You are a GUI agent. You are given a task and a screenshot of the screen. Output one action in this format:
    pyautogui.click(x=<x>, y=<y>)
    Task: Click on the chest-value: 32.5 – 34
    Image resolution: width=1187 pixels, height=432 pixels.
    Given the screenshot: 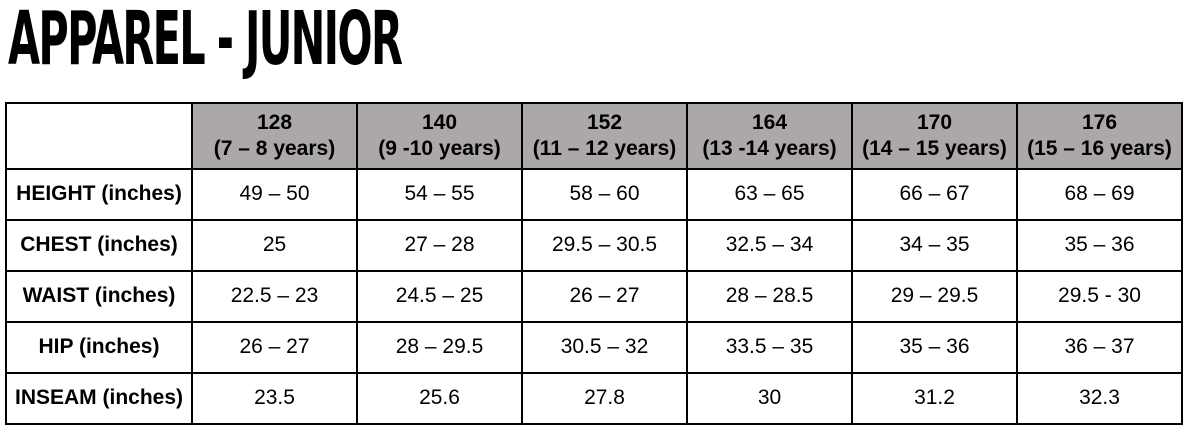 What is the action you would take?
    pyautogui.click(x=769, y=245)
    